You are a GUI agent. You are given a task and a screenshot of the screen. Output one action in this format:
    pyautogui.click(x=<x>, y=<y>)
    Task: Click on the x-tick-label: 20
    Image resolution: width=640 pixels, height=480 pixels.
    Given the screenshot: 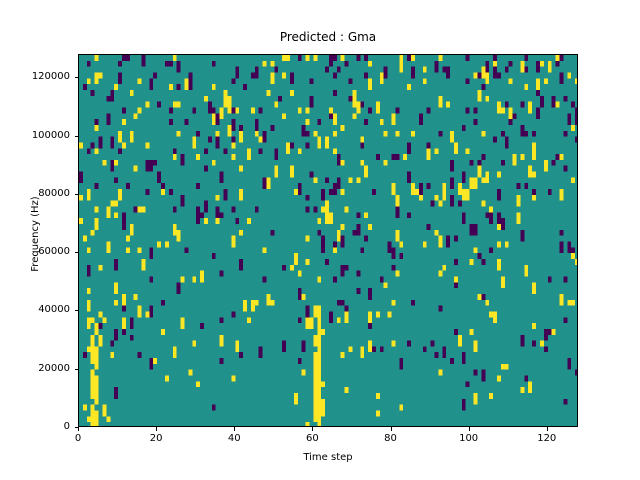 What is the action you would take?
    pyautogui.click(x=156, y=438)
    